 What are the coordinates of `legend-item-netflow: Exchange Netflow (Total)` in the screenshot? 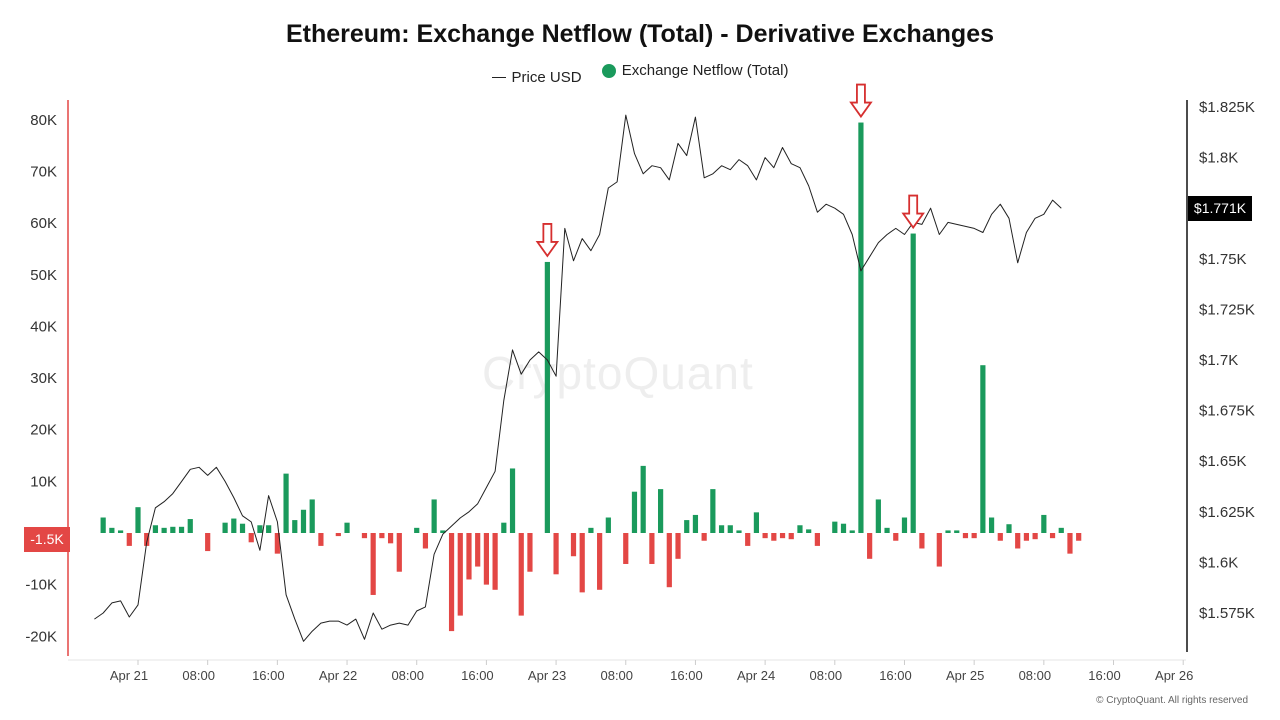 It's located at (695, 70).